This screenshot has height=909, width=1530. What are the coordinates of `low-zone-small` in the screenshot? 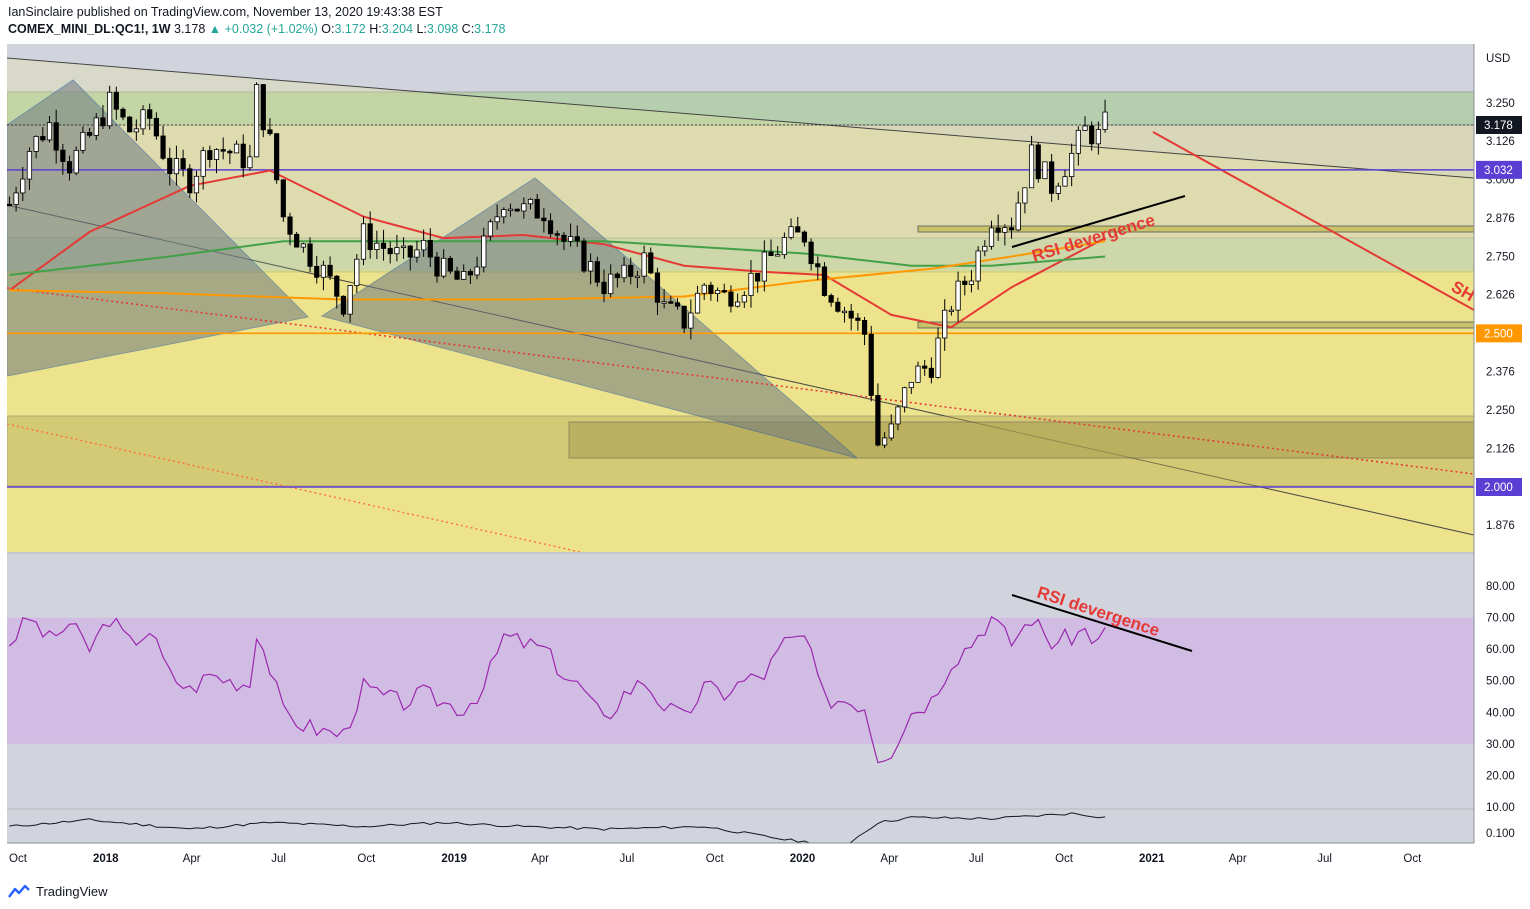 It's located at (1195, 325).